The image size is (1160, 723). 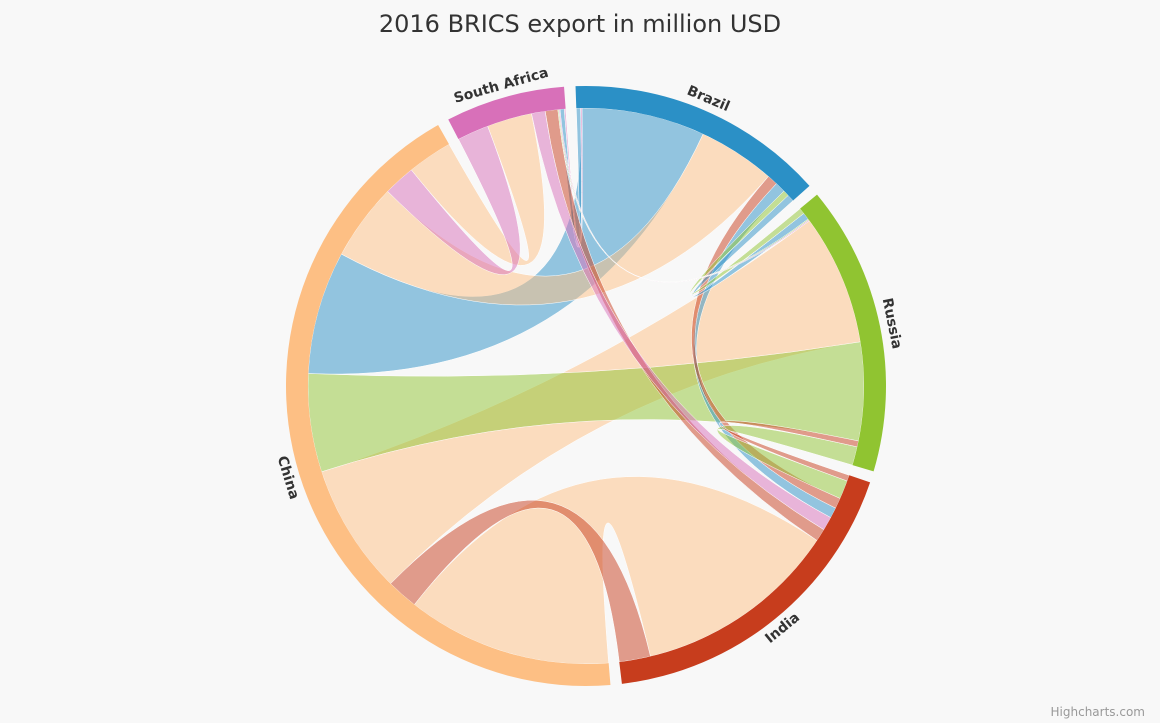 I want to click on credits-link: Highcharts.com, so click(x=1098, y=712).